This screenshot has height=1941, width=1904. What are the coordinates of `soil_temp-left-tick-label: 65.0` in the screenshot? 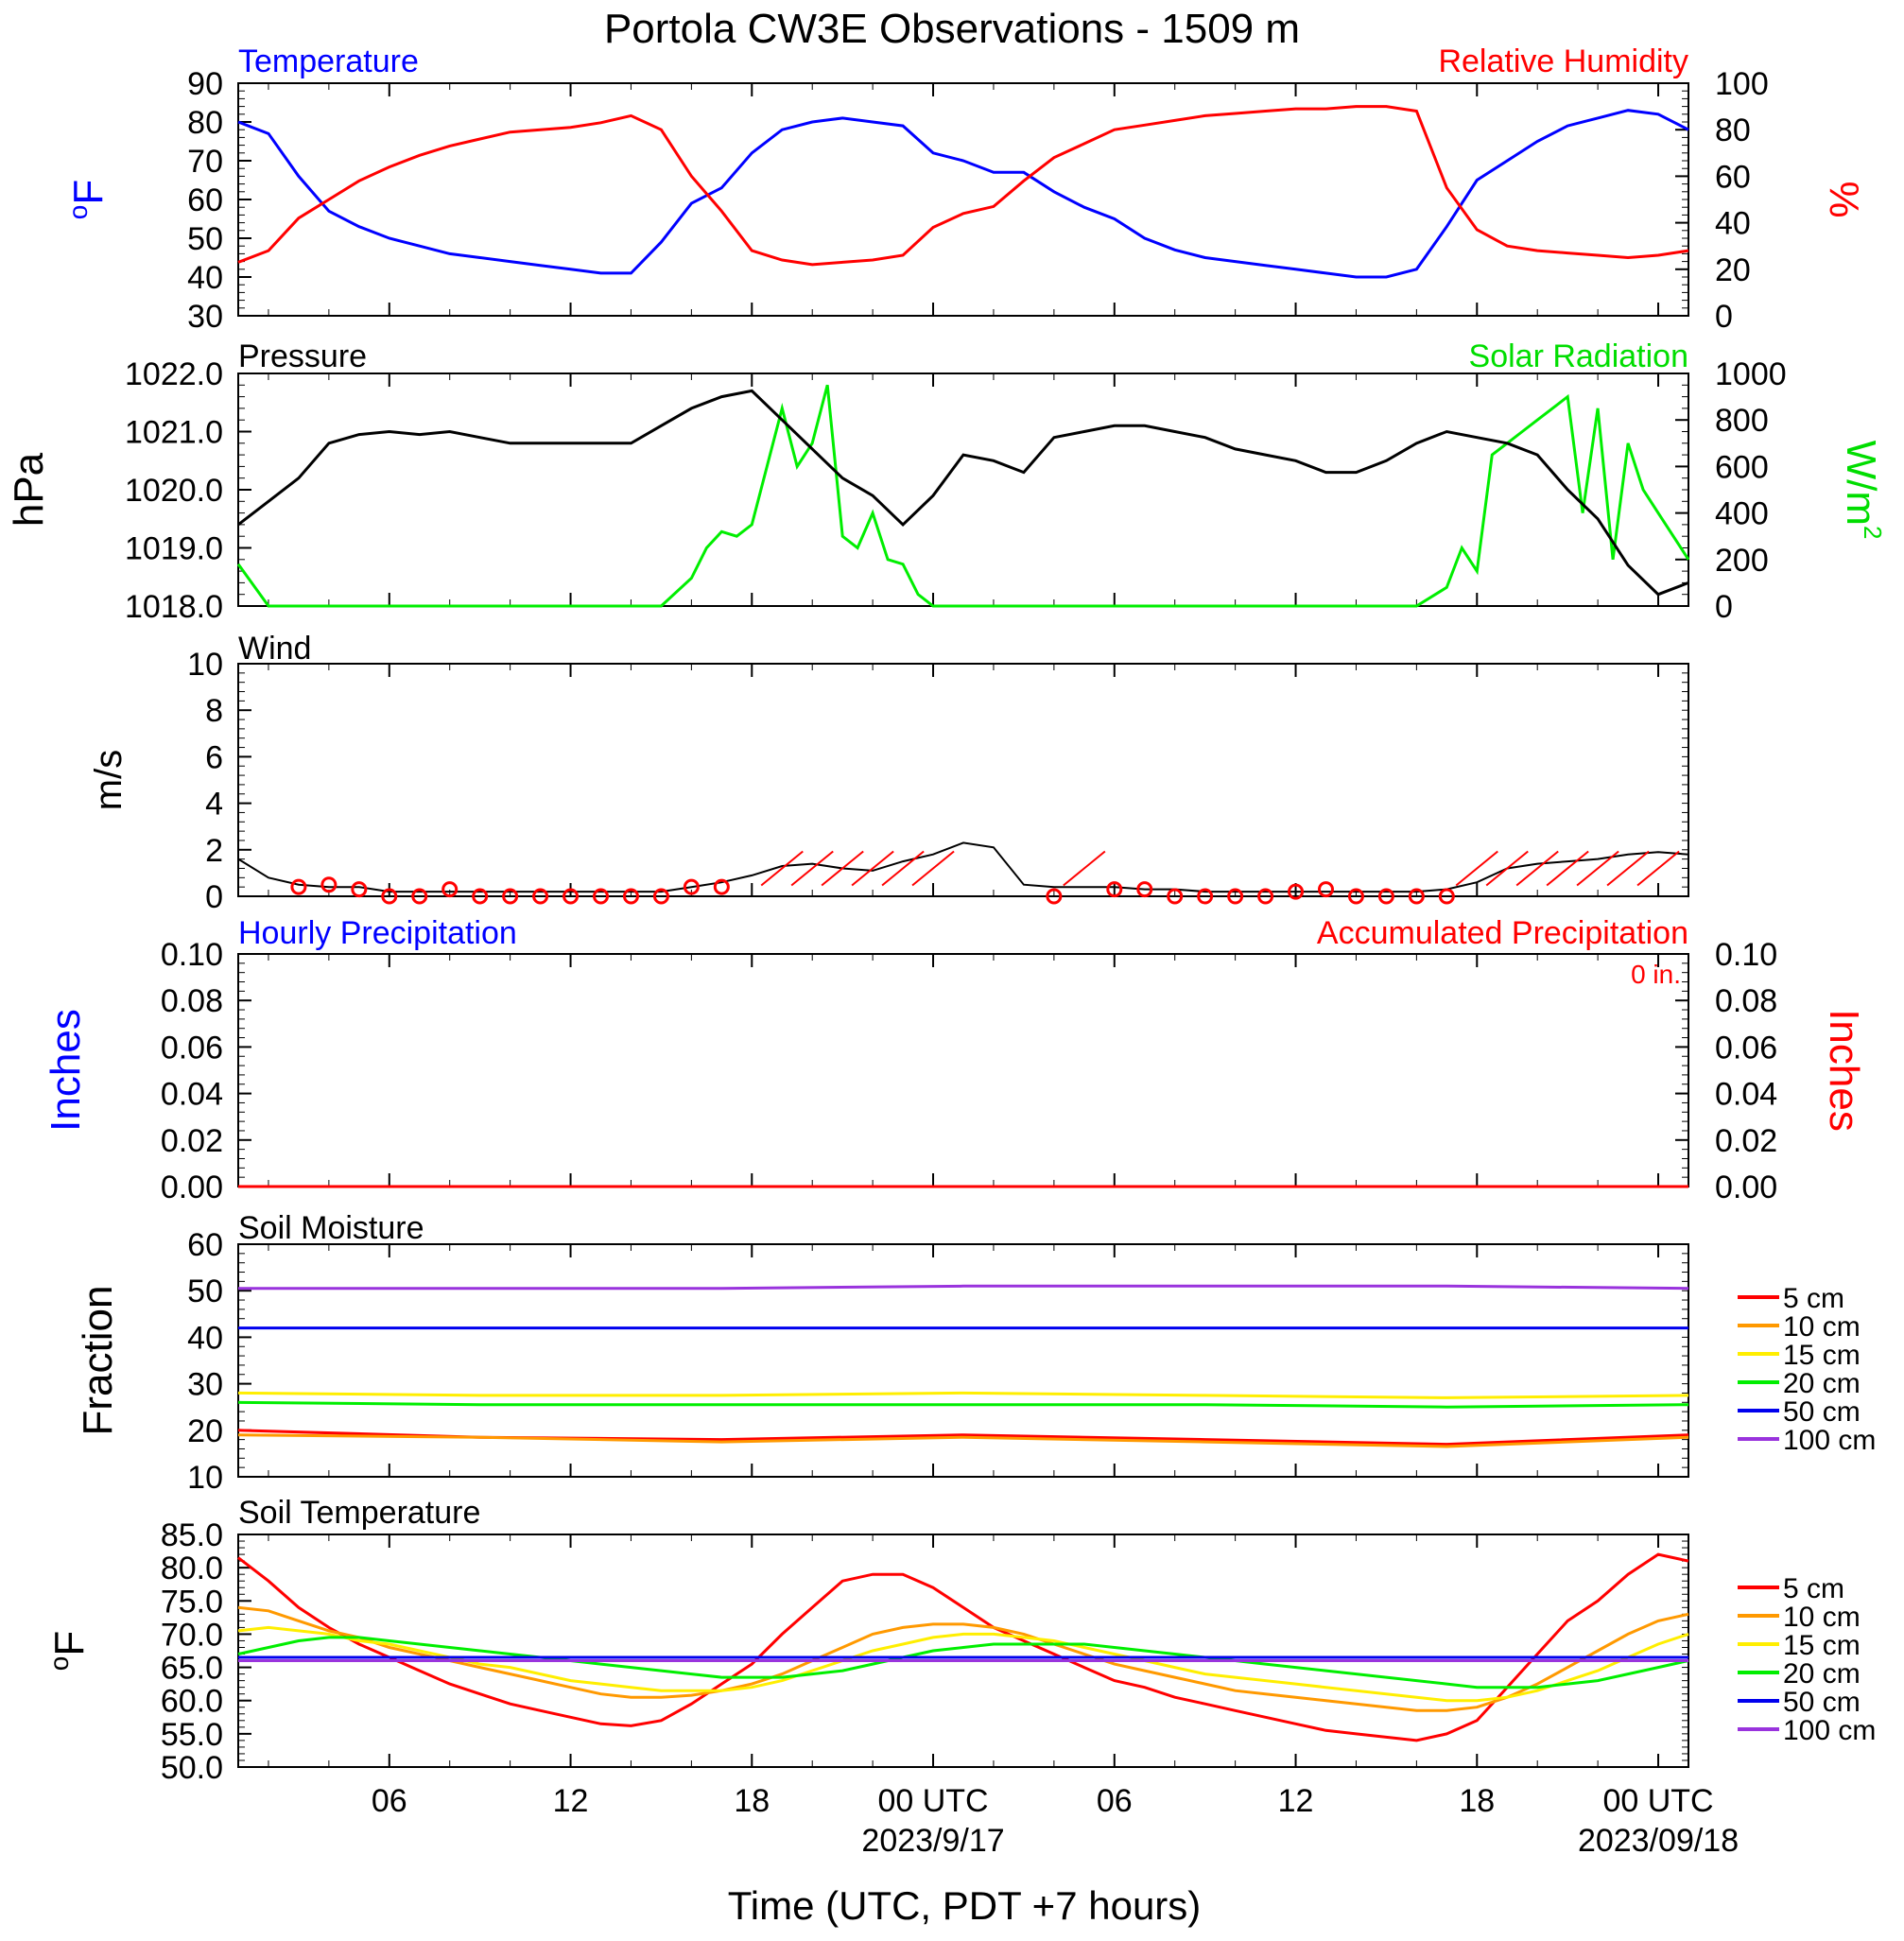 It's located at (192, 1669).